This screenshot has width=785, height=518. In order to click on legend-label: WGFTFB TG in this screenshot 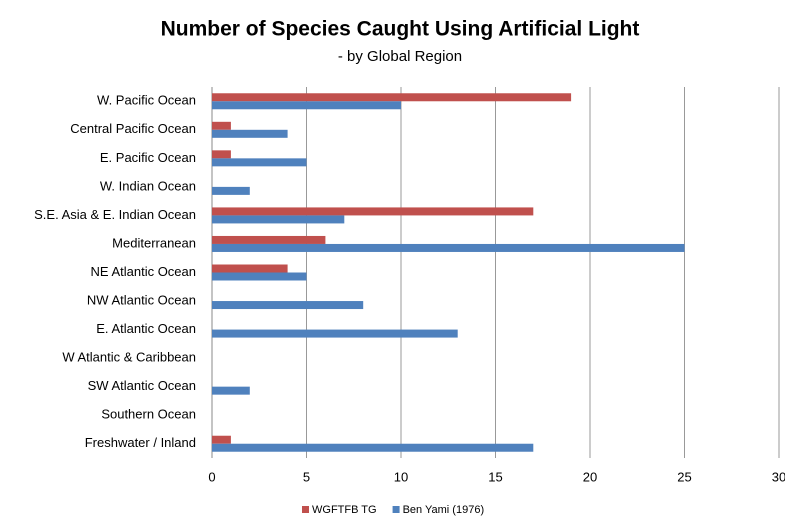, I will do `click(344, 510)`.